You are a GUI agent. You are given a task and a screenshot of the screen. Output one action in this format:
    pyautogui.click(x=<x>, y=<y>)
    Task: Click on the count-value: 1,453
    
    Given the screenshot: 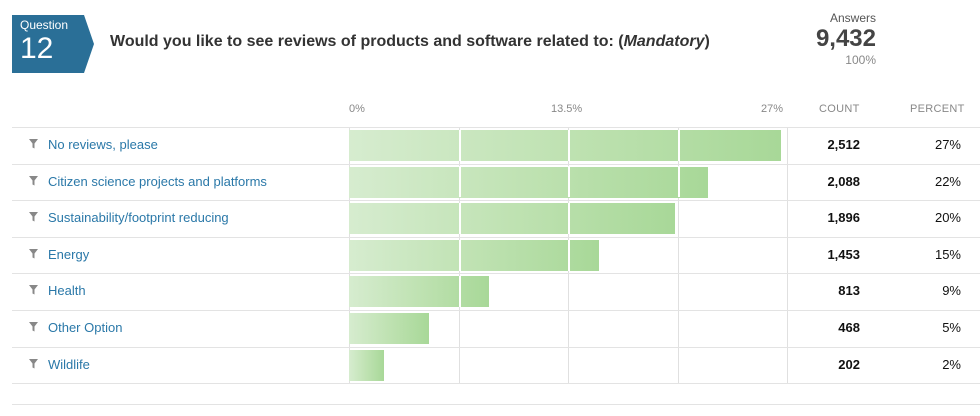 What is the action you would take?
    pyautogui.click(x=843, y=254)
    